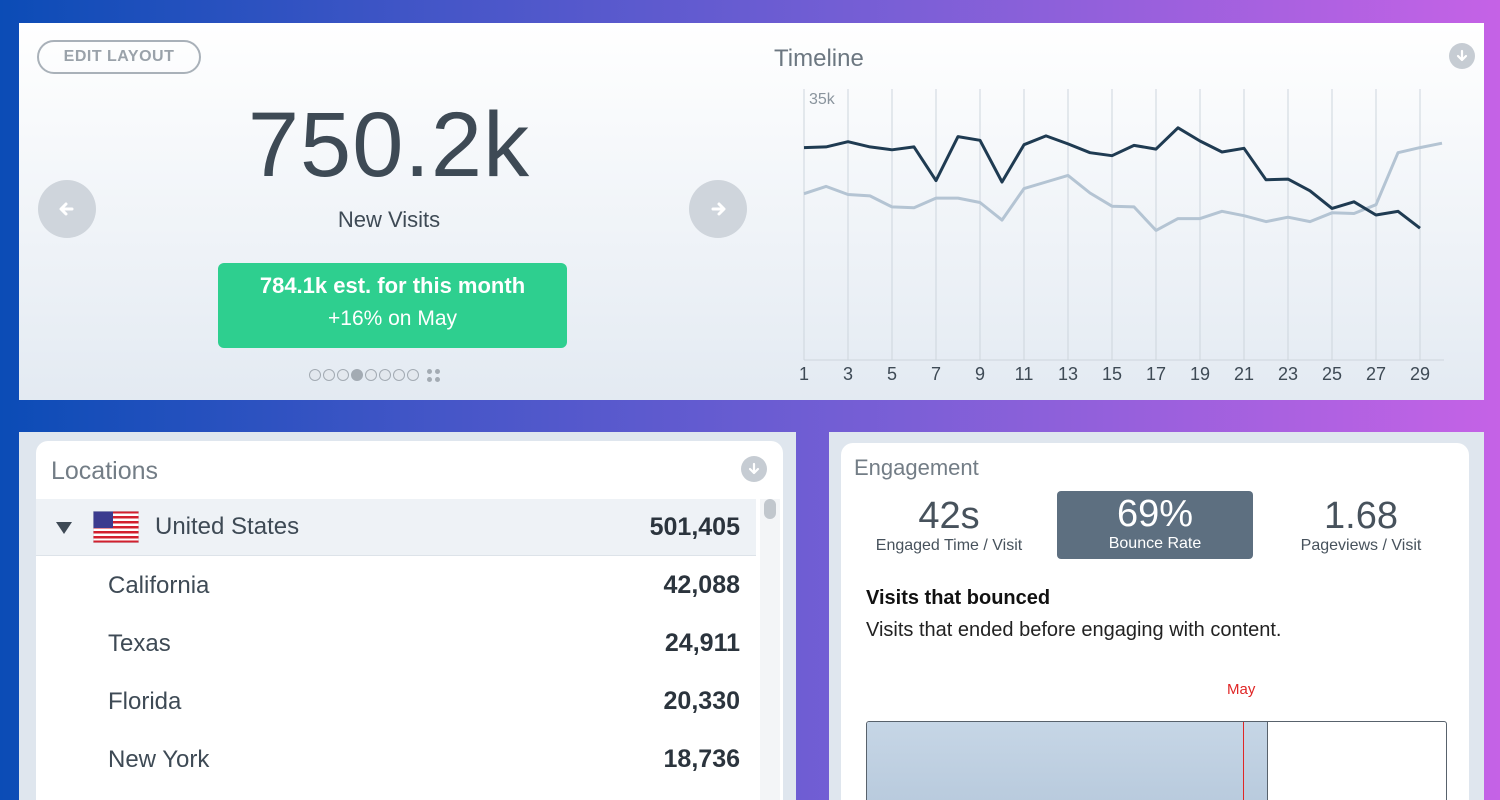 The height and width of the screenshot is (800, 1500). I want to click on grid-view-icon, so click(433, 375).